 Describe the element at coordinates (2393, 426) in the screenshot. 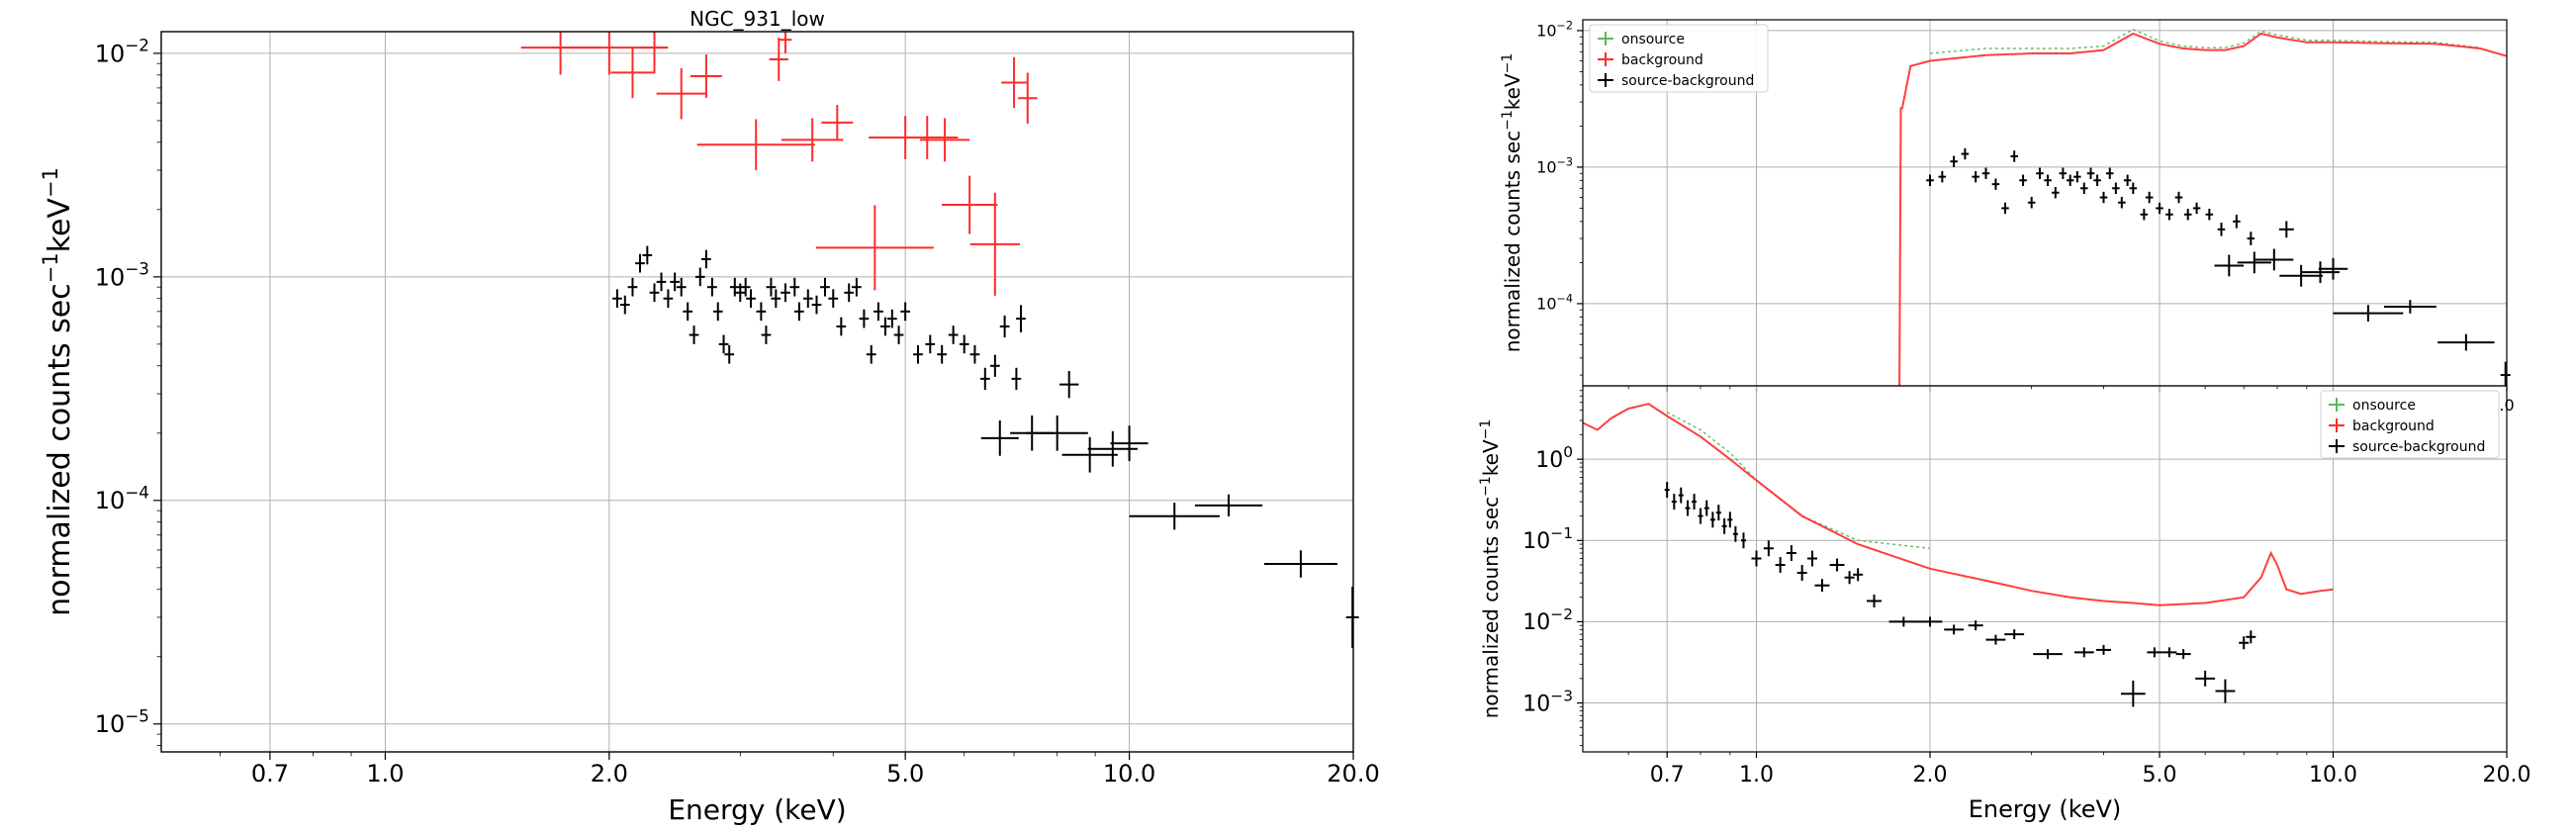

I see `legend-label-background: background` at that location.